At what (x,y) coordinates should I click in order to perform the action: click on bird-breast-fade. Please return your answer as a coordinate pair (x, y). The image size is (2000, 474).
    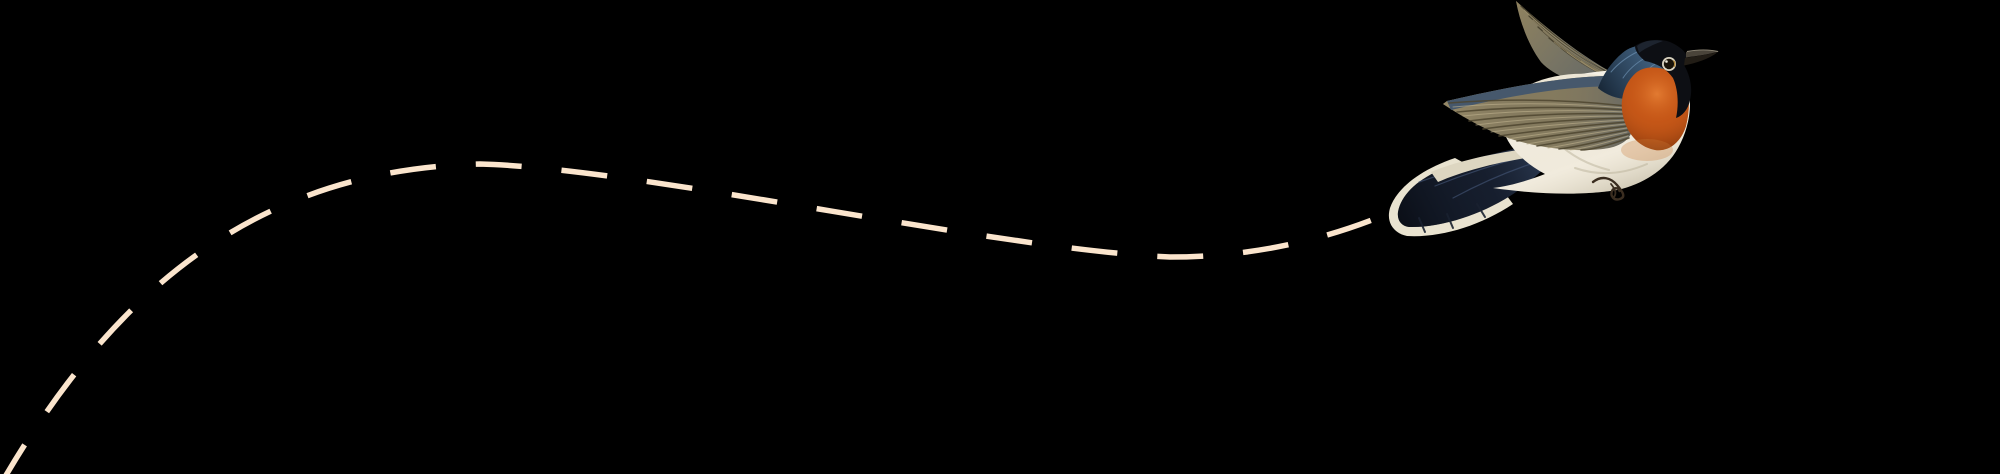
    Looking at the image, I should click on (1647, 150).